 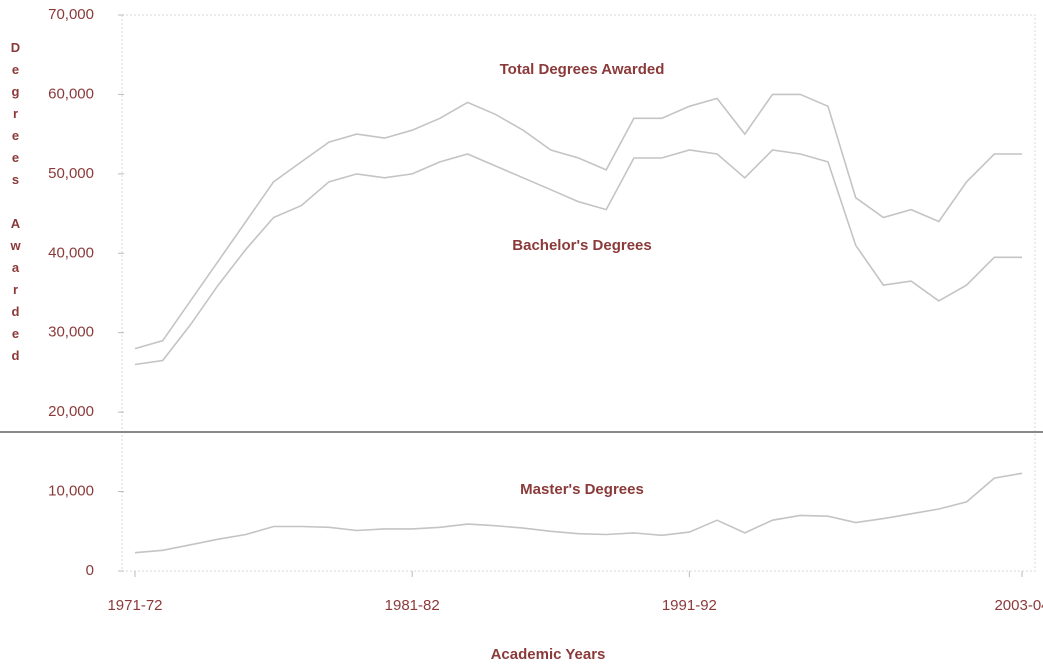 I want to click on y-axis-title: Degrees Awarded, so click(x=15, y=205).